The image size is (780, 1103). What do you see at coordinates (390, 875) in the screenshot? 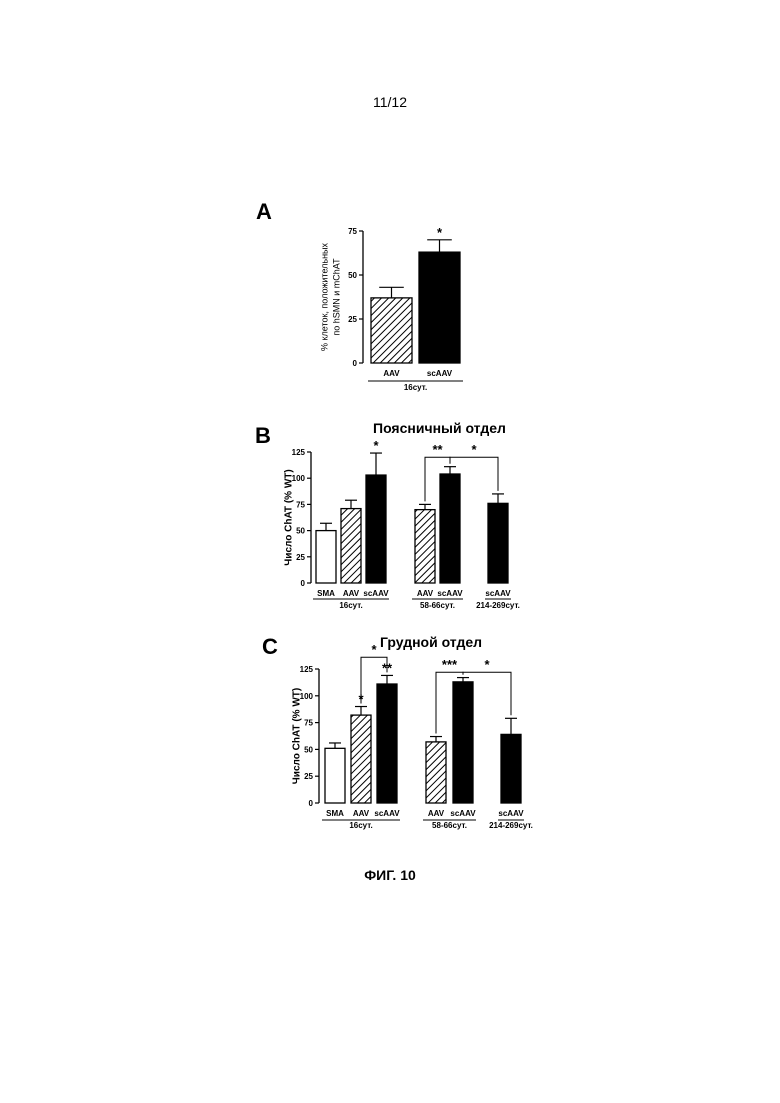
I see `figure-caption: ФИГ. 10` at bounding box center [390, 875].